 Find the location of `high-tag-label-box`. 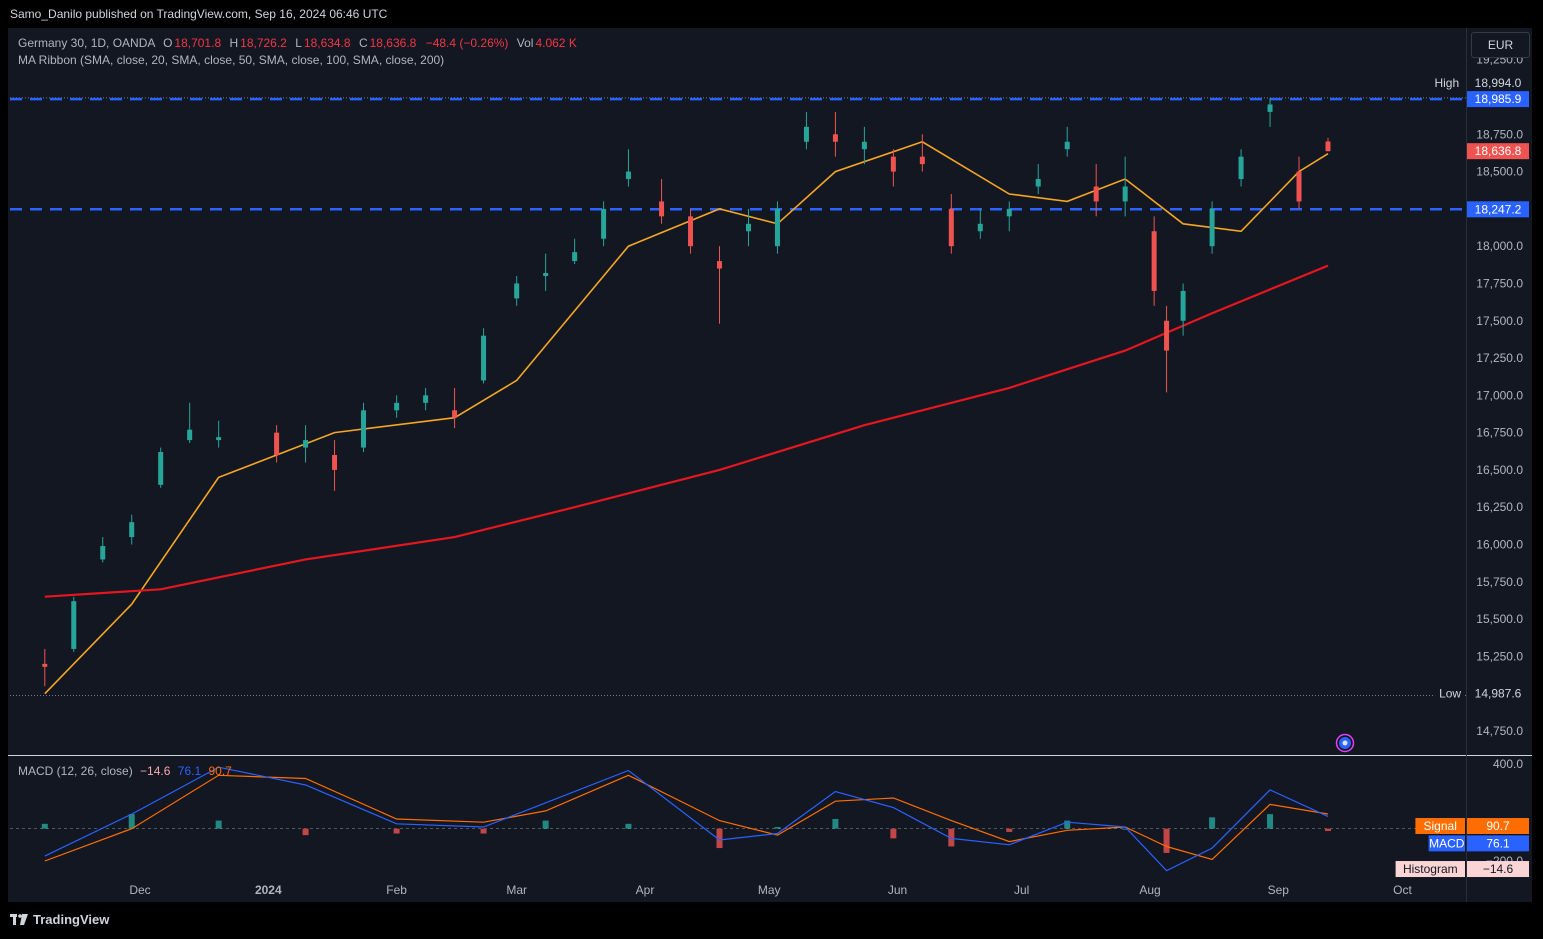

high-tag-label-box is located at coordinates (1446, 82).